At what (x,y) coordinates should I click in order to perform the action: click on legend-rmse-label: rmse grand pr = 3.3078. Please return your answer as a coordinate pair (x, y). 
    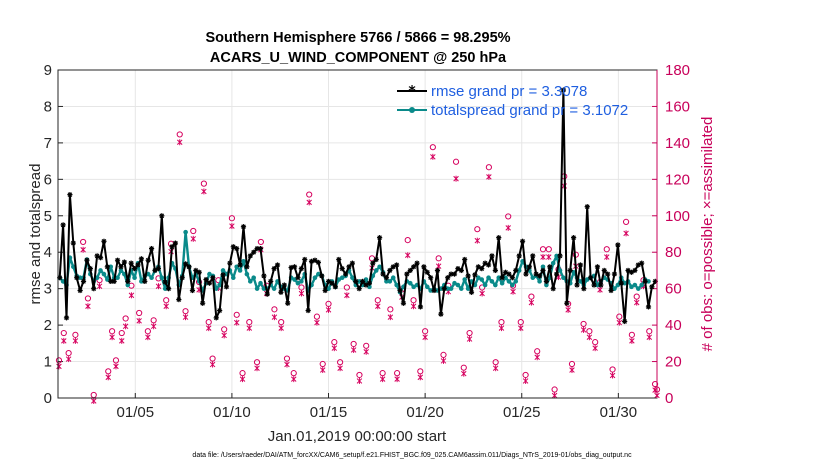
    Looking at the image, I should click on (509, 91).